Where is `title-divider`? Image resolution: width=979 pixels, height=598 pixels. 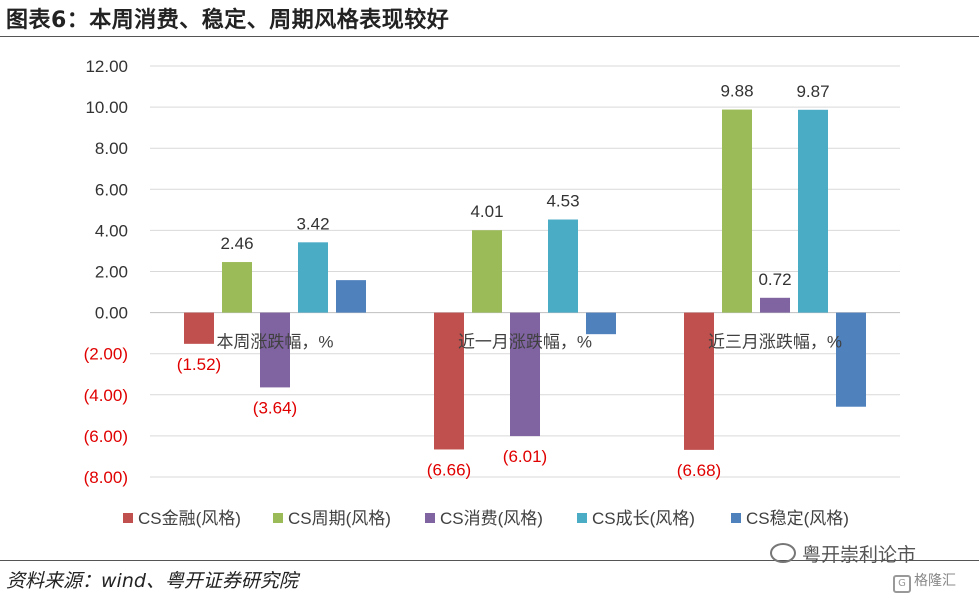 title-divider is located at coordinates (489, 36).